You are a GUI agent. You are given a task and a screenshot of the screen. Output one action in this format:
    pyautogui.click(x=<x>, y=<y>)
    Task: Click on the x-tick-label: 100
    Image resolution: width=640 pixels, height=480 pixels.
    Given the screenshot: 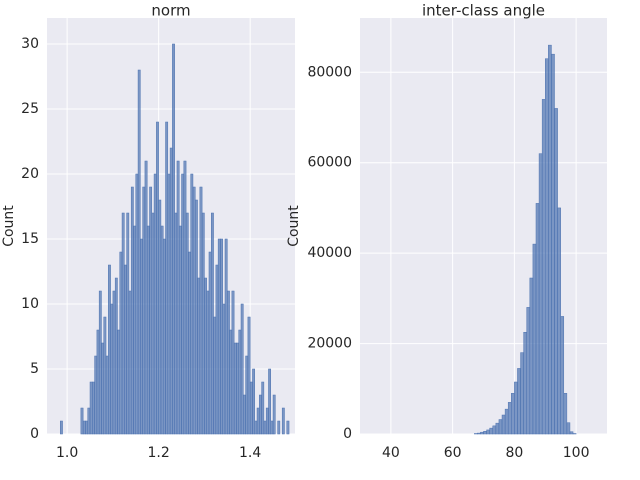 What is the action you would take?
    pyautogui.click(x=576, y=453)
    